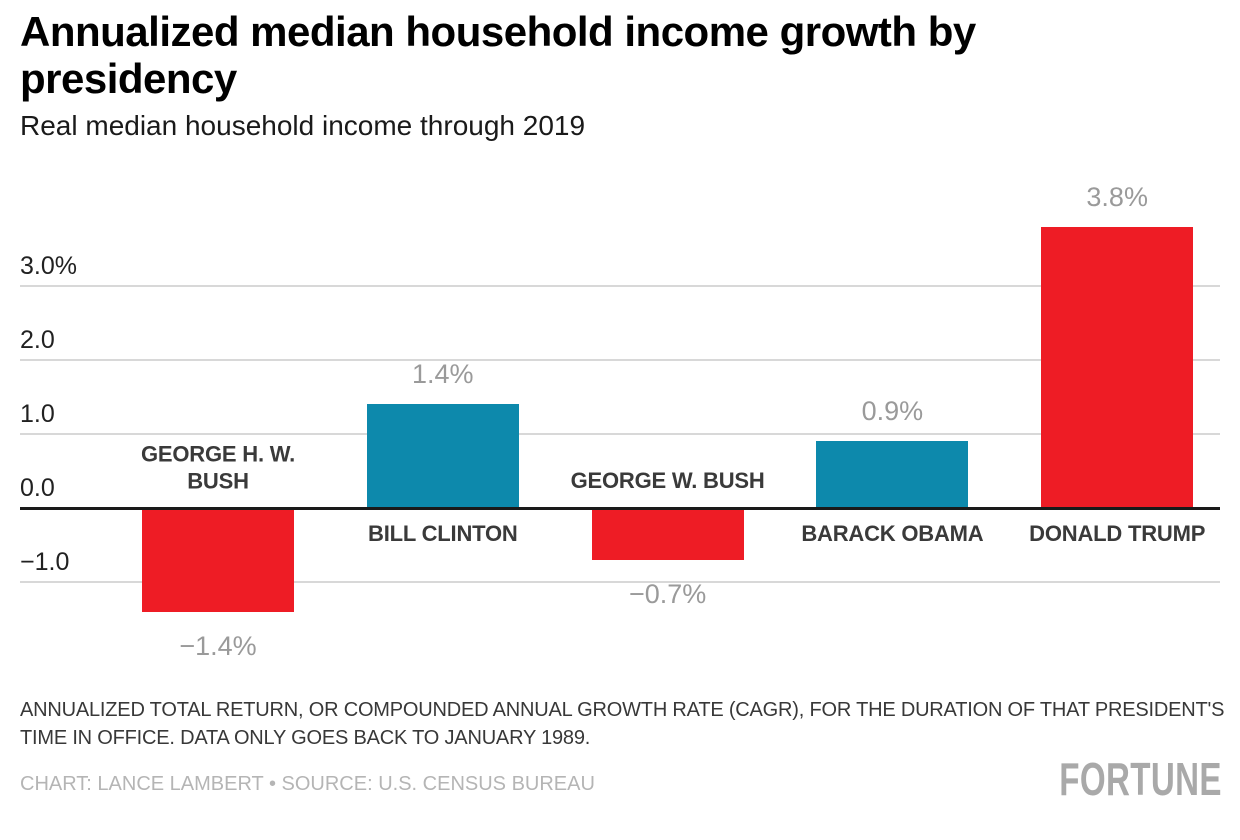  Describe the element at coordinates (218, 467) in the screenshot. I see `bar-name-label: GEORGE H. W. BUSH` at that location.